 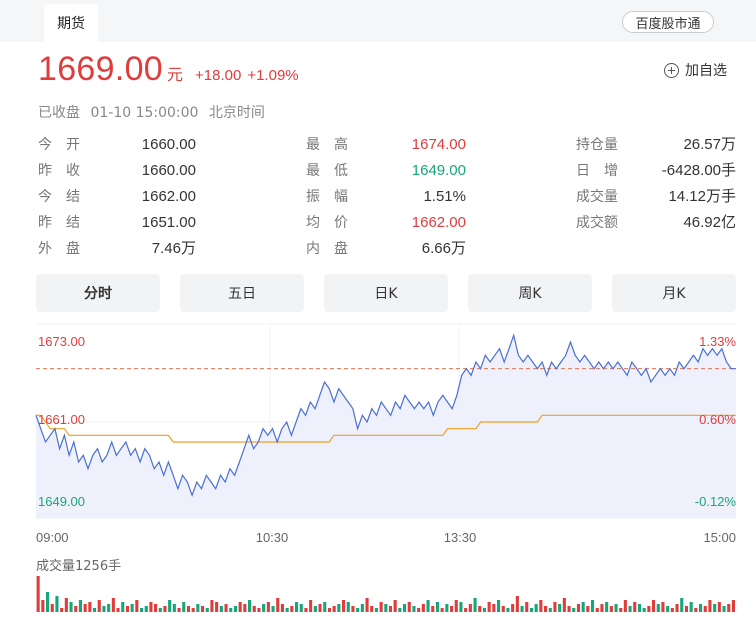 I want to click on add-watchlist-button: 加自选, so click(x=695, y=70).